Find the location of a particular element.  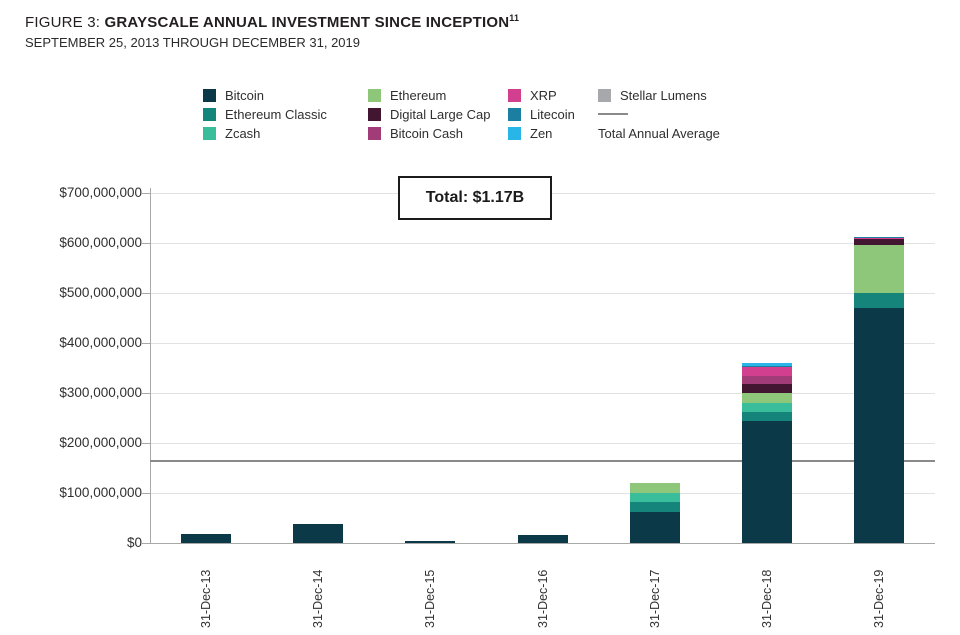

legend-item-label: Digital Large Cap is located at coordinates (440, 114).